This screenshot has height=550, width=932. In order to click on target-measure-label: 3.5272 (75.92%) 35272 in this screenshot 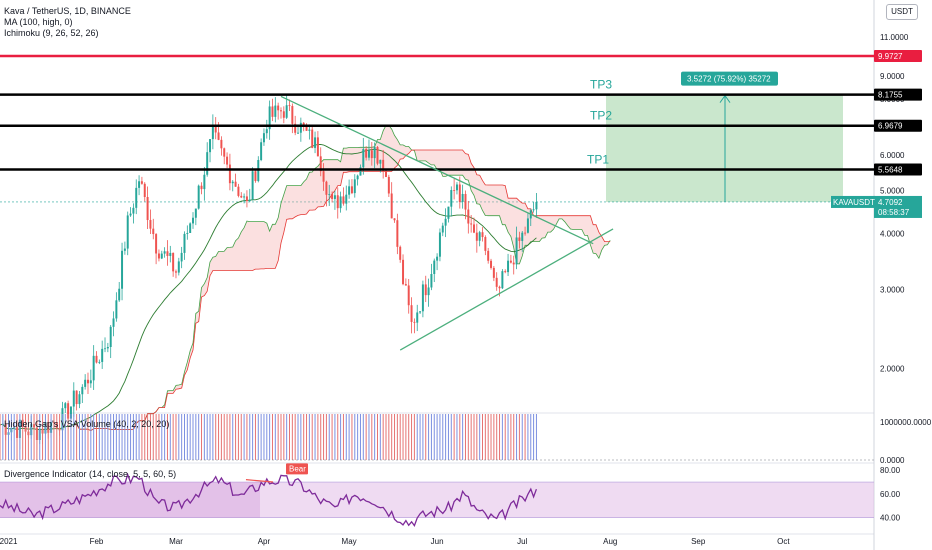, I will do `click(729, 79)`.